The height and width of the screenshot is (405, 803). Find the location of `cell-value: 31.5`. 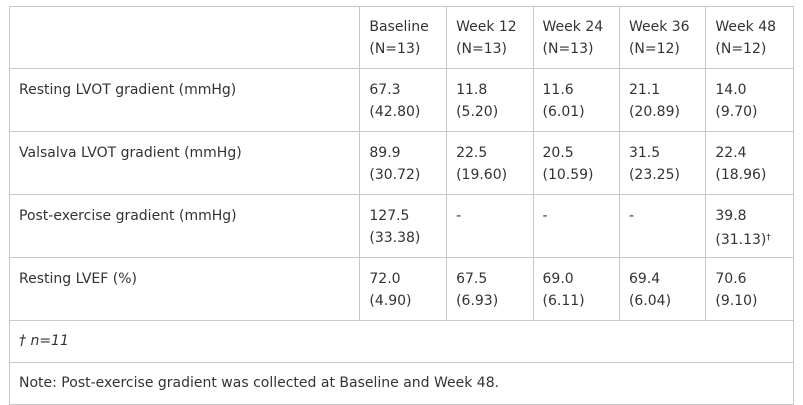

cell-value: 31.5 is located at coordinates (644, 153).